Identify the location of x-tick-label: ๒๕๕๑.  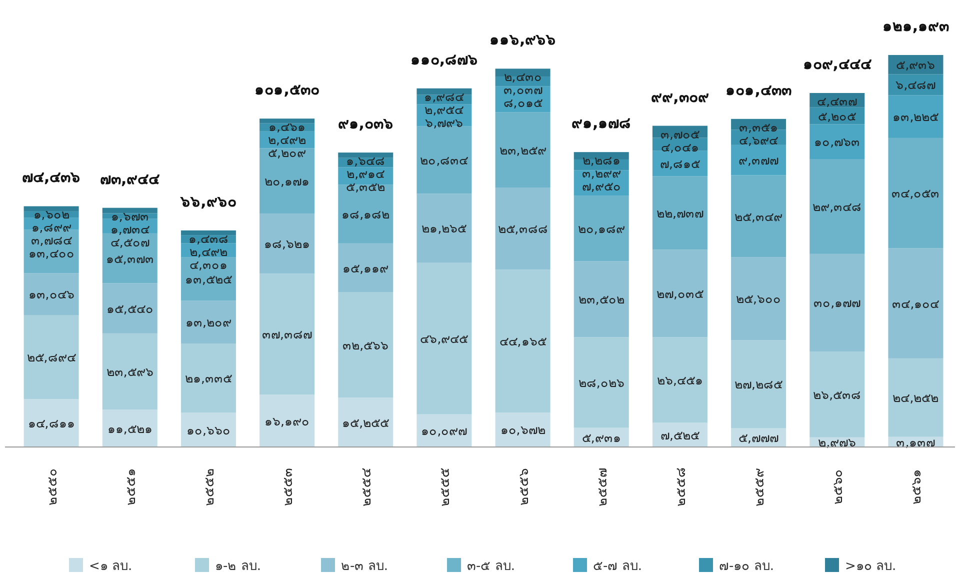
(131, 487).